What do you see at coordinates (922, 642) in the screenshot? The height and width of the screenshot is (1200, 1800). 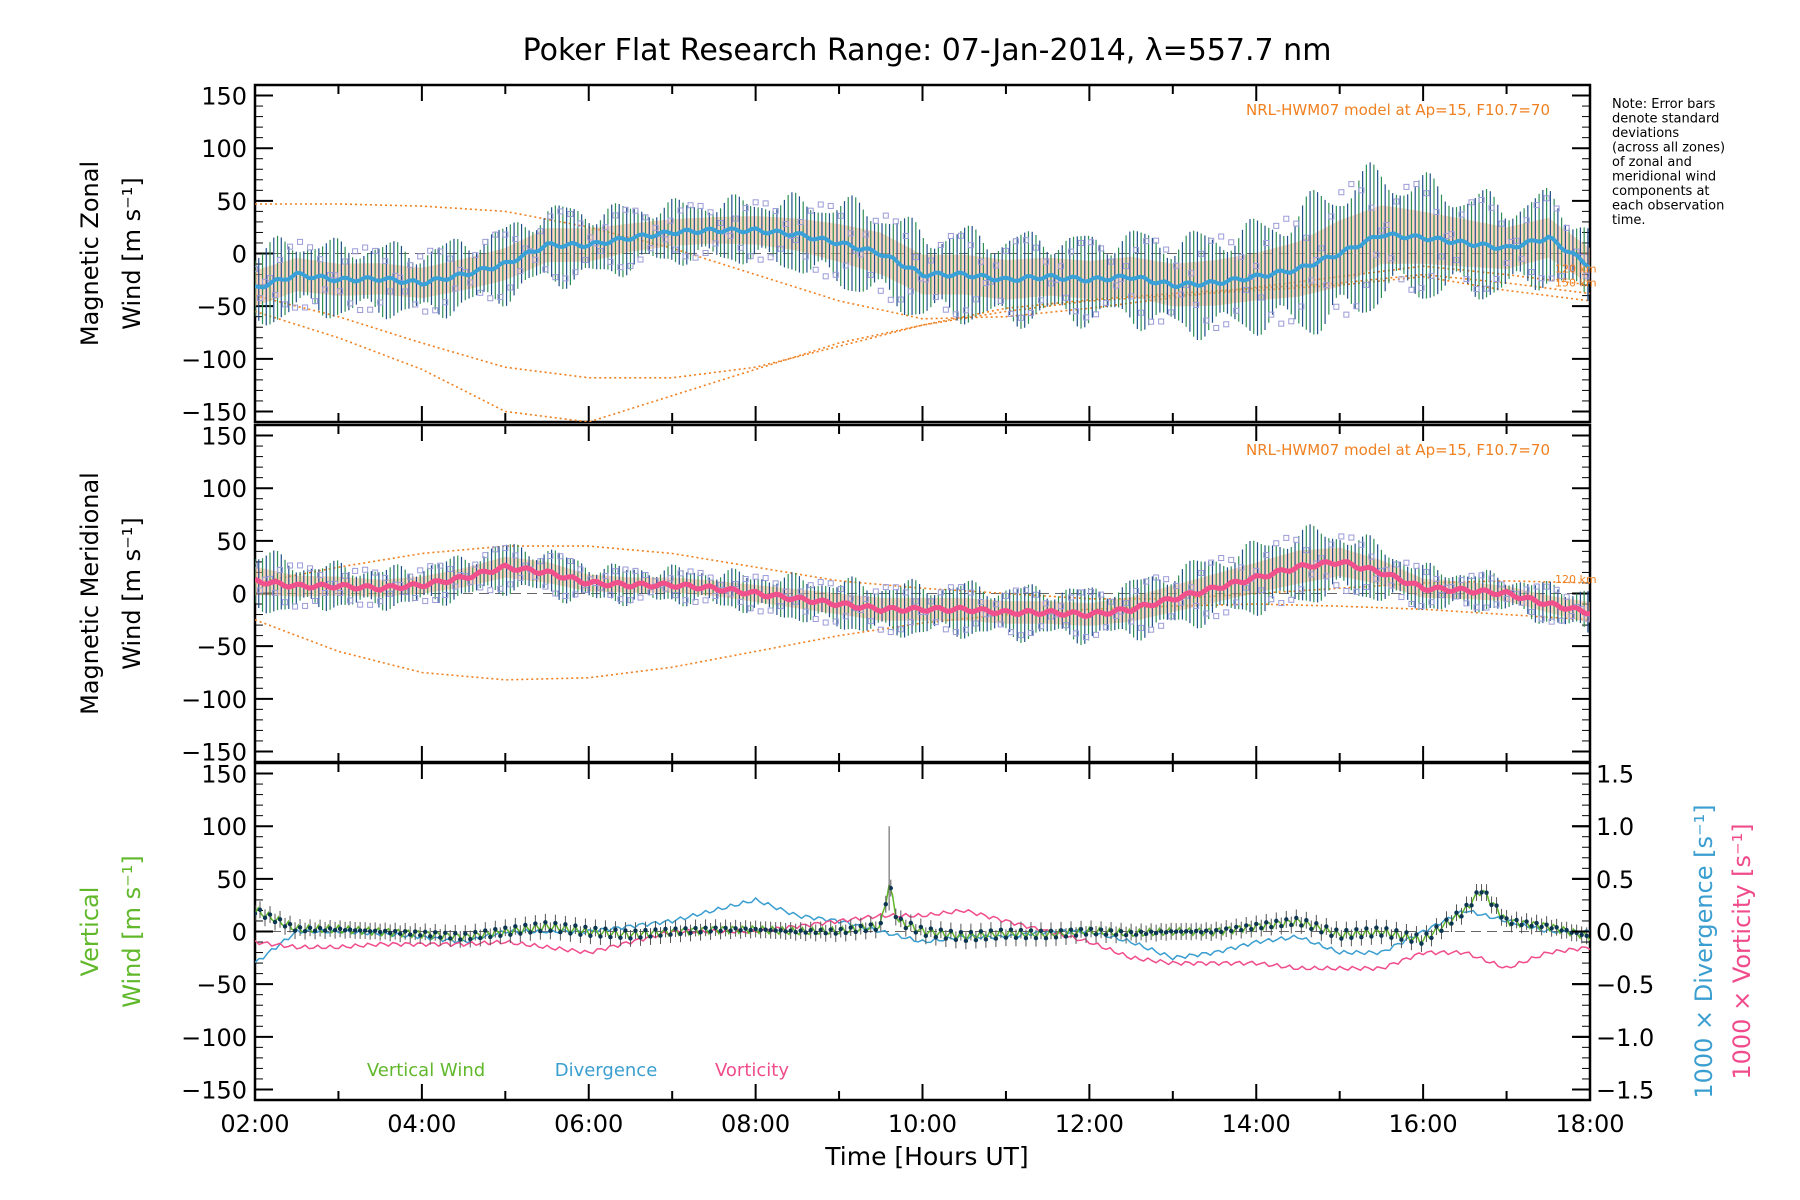 I see `model-curve` at bounding box center [922, 642].